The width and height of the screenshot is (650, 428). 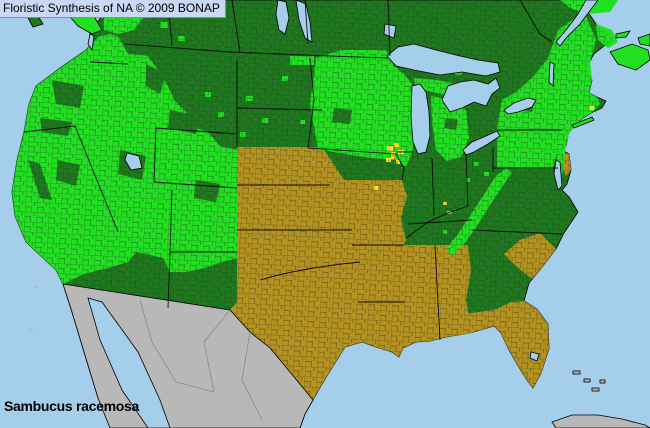 What do you see at coordinates (629, 57) in the screenshot?
I see `nova-scotia` at bounding box center [629, 57].